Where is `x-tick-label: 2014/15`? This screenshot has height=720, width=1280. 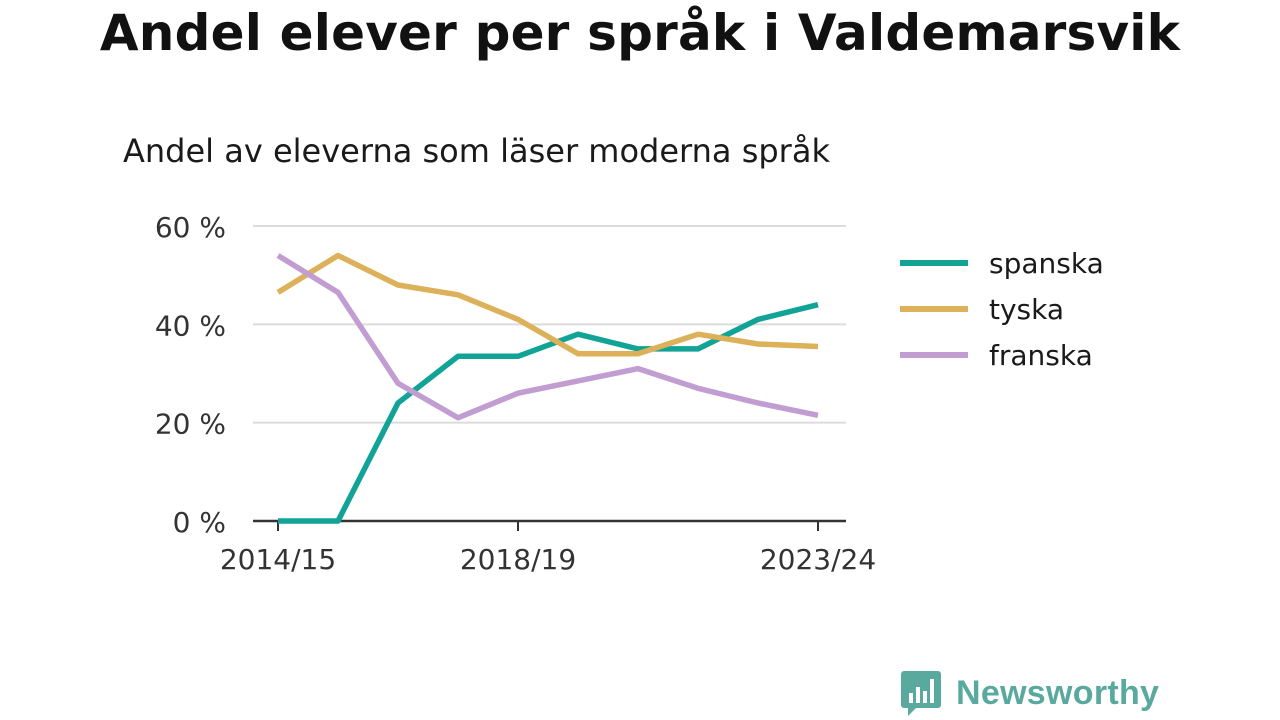
x-tick-label: 2014/15 is located at coordinates (278, 559).